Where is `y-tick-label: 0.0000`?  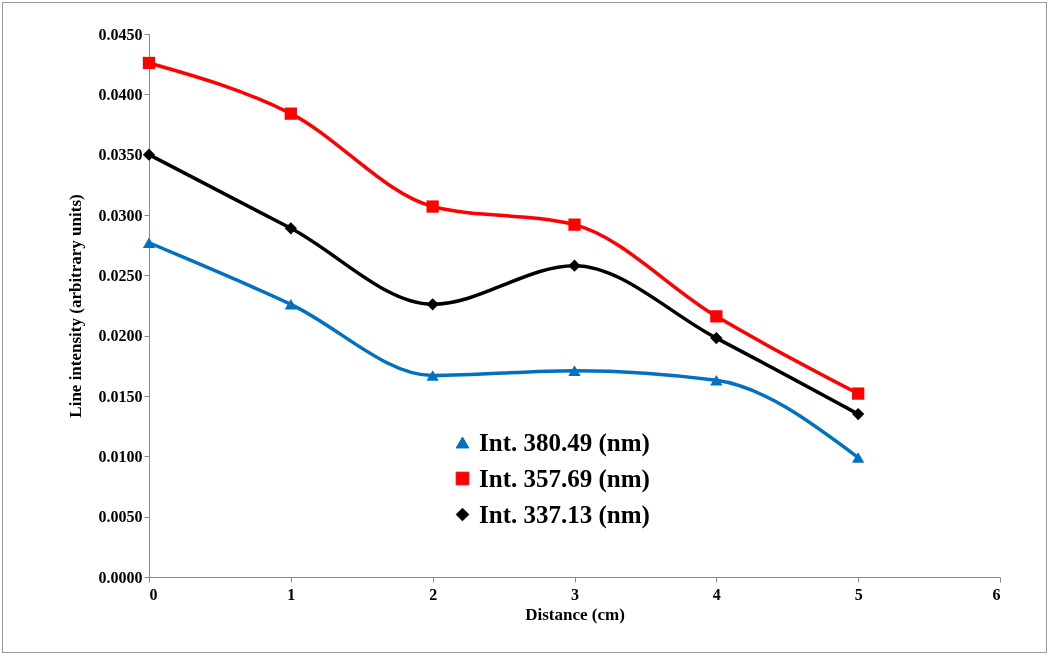
y-tick-label: 0.0000 is located at coordinates (120, 577).